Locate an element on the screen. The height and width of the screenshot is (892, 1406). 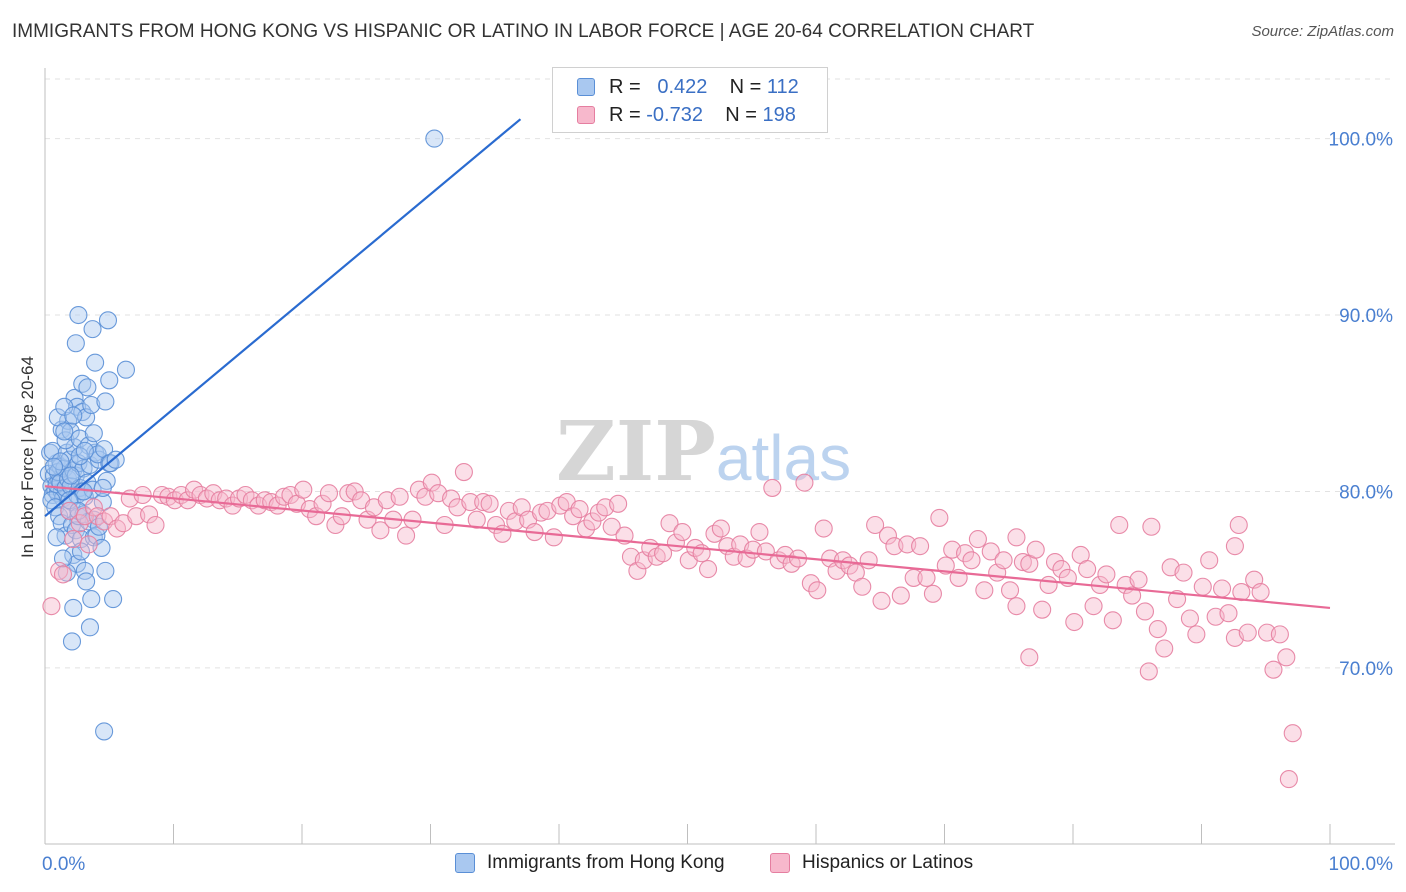
legend-item-hong-kong: Immigrants from Hong Kong is located at coordinates (590, 863).